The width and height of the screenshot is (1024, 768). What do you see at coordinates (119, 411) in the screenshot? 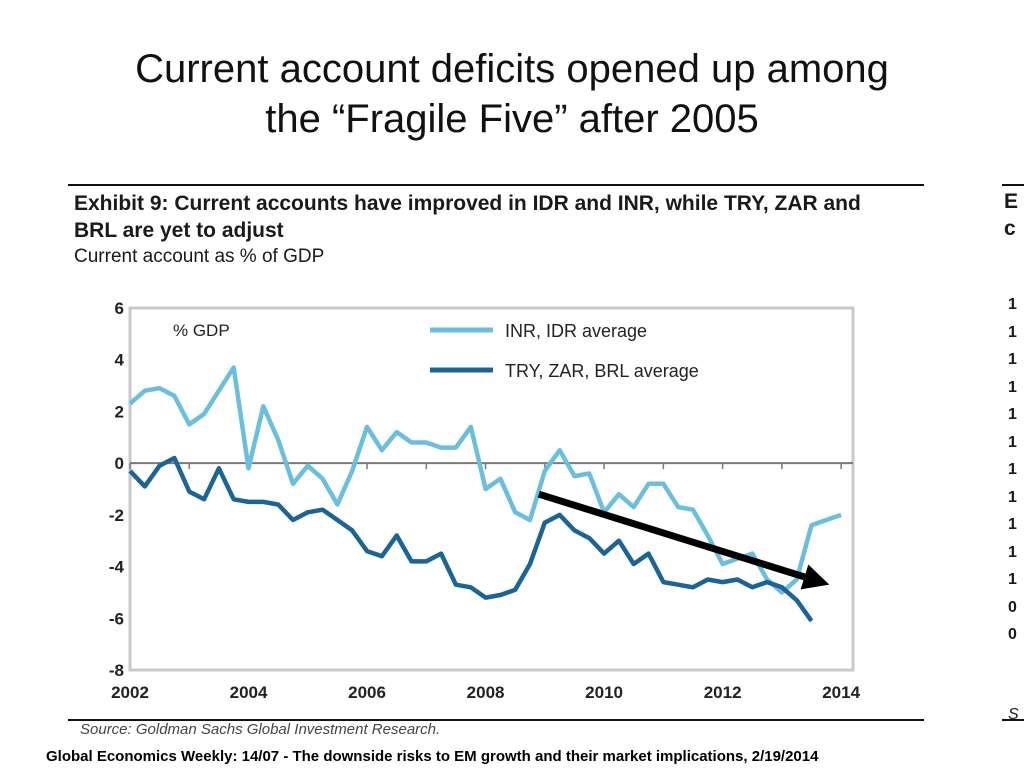
I see `y-tick-label: 2` at bounding box center [119, 411].